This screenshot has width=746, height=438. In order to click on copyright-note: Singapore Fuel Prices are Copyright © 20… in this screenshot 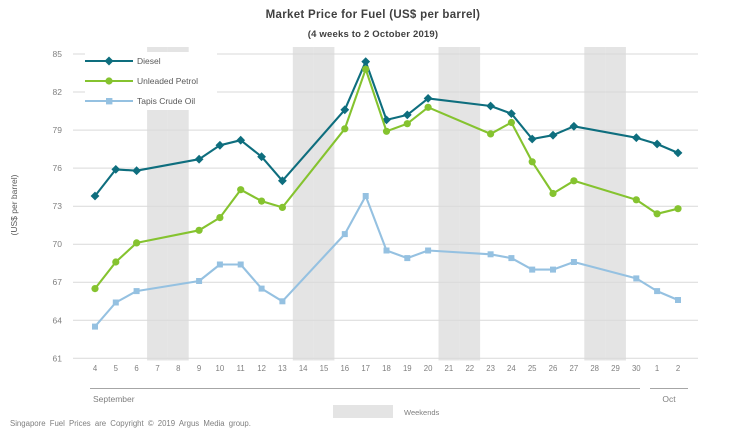, I will do `click(130, 423)`.